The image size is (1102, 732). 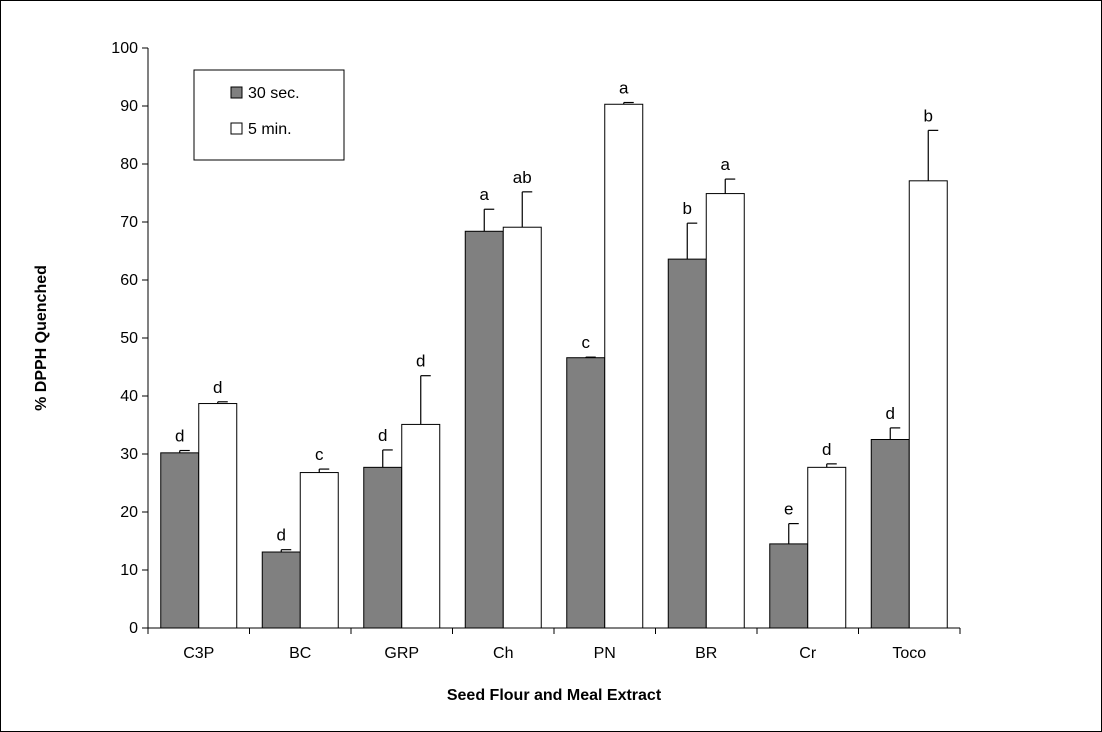 I want to click on x-tick-label: PN, so click(x=605, y=653).